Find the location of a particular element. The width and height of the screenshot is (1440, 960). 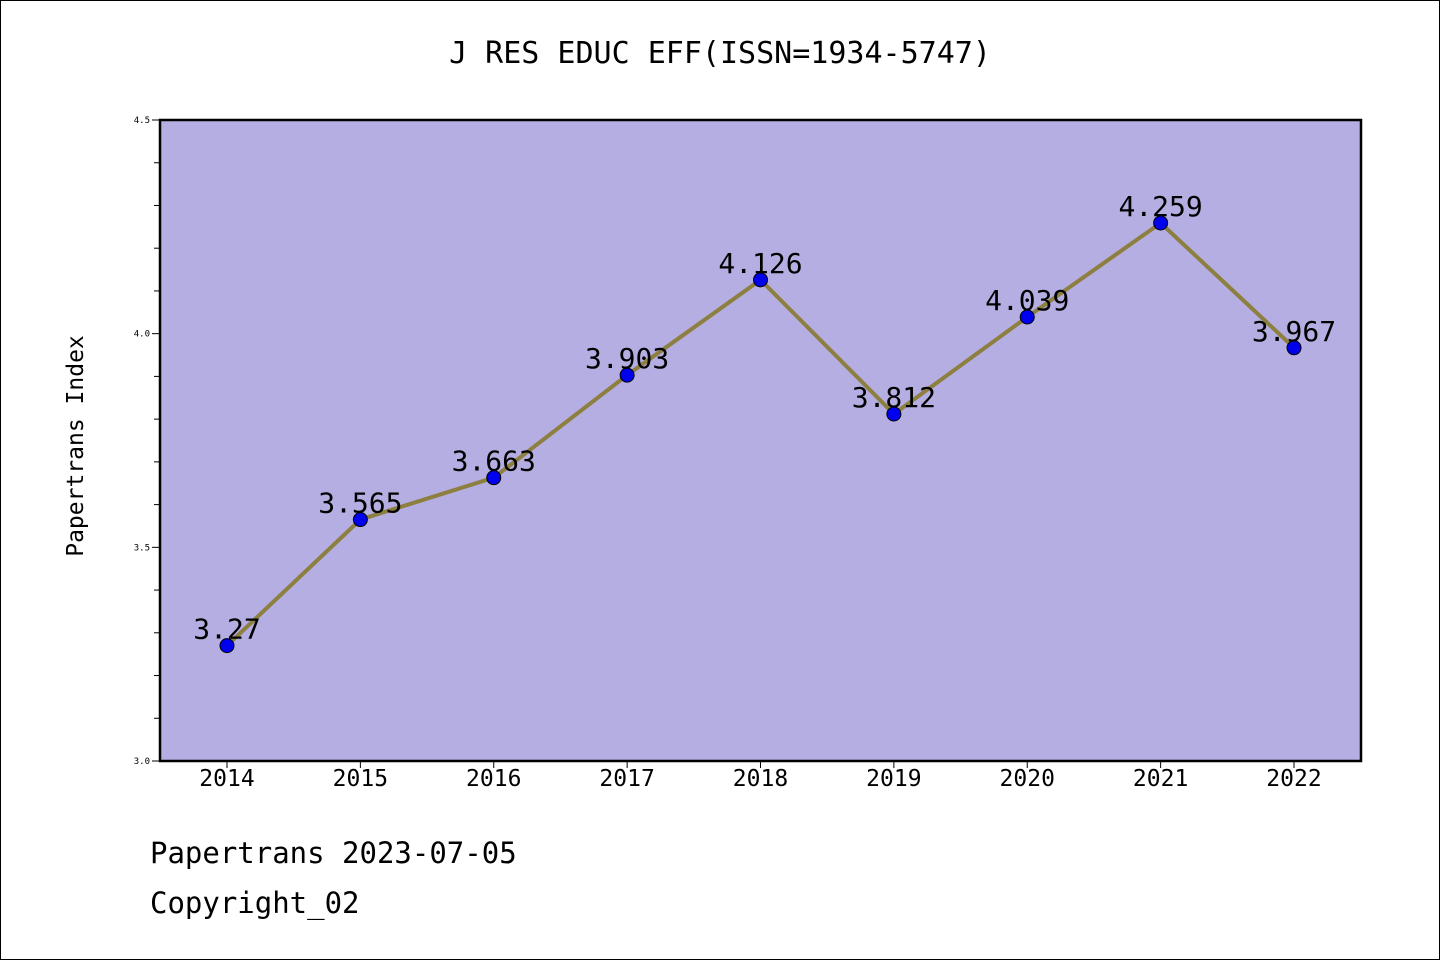

y-tick-label: 3.5 is located at coordinates (142, 548).